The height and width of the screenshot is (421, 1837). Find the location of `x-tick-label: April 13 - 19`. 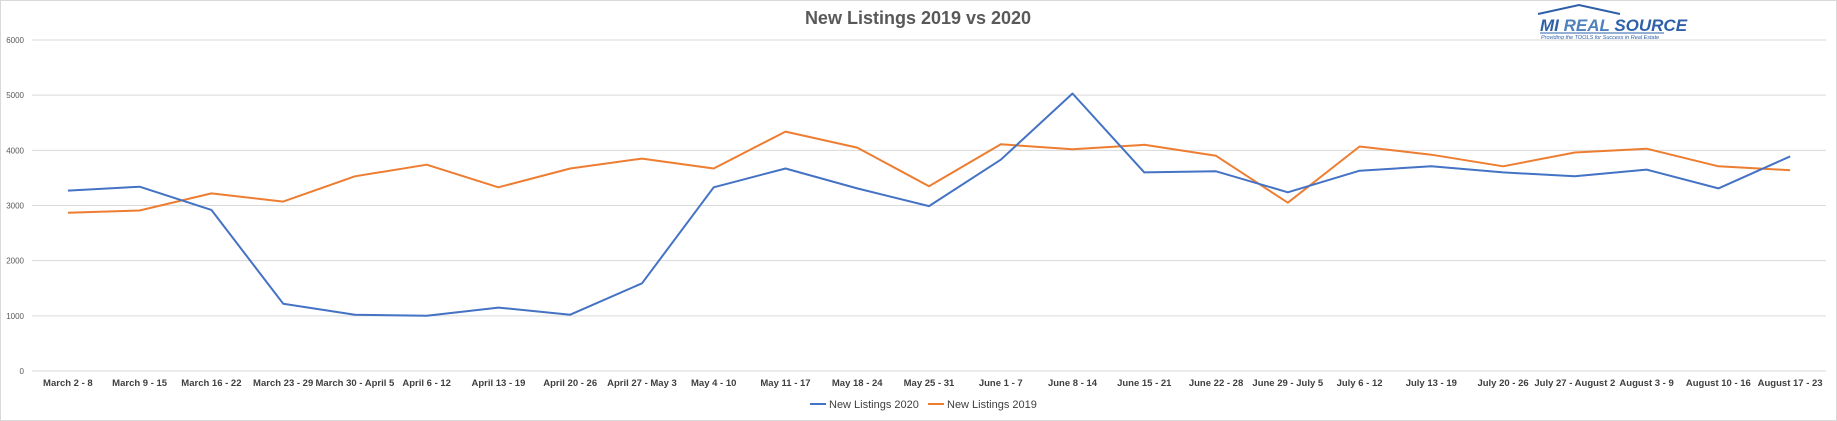

x-tick-label: April 13 - 19 is located at coordinates (499, 383).